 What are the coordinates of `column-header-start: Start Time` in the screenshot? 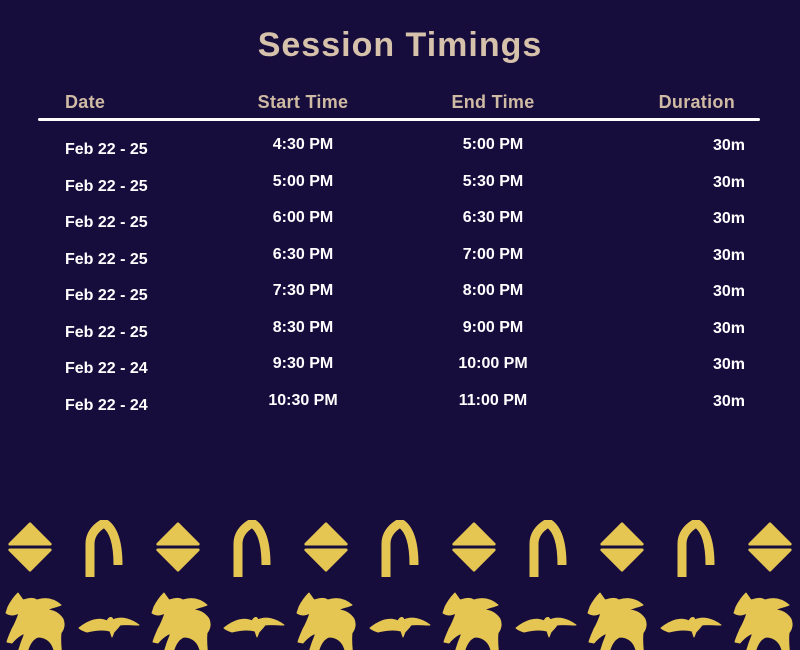 It's located at (303, 101).